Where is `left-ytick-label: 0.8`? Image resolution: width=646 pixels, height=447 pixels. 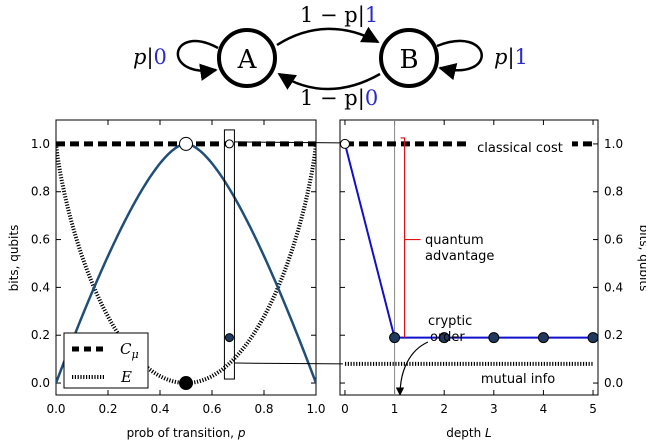 left-ytick-label: 0.8 is located at coordinates (40, 192).